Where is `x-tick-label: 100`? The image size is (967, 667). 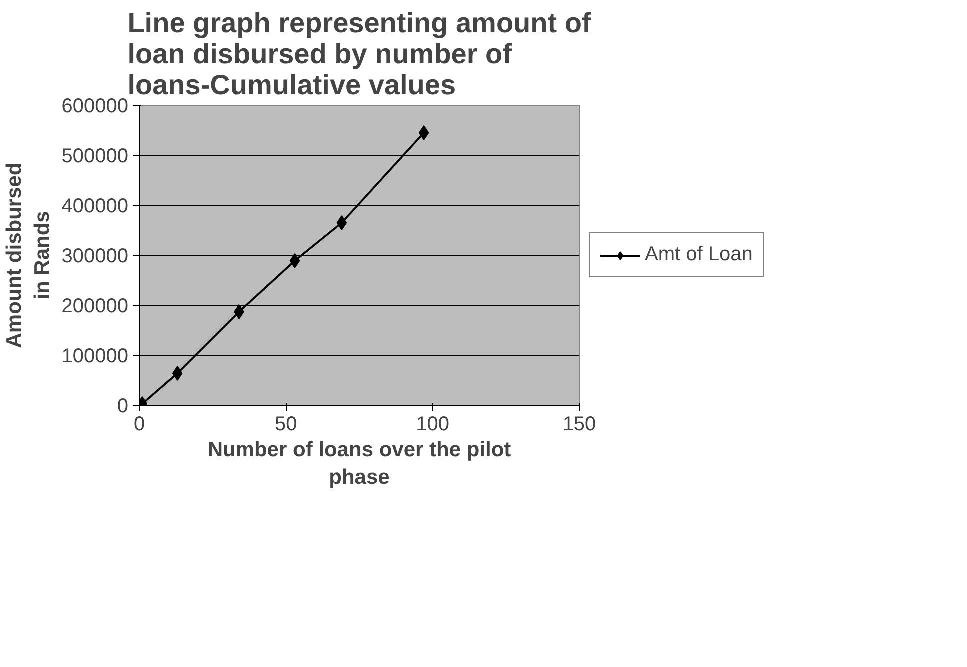 x-tick-label: 100 is located at coordinates (433, 425).